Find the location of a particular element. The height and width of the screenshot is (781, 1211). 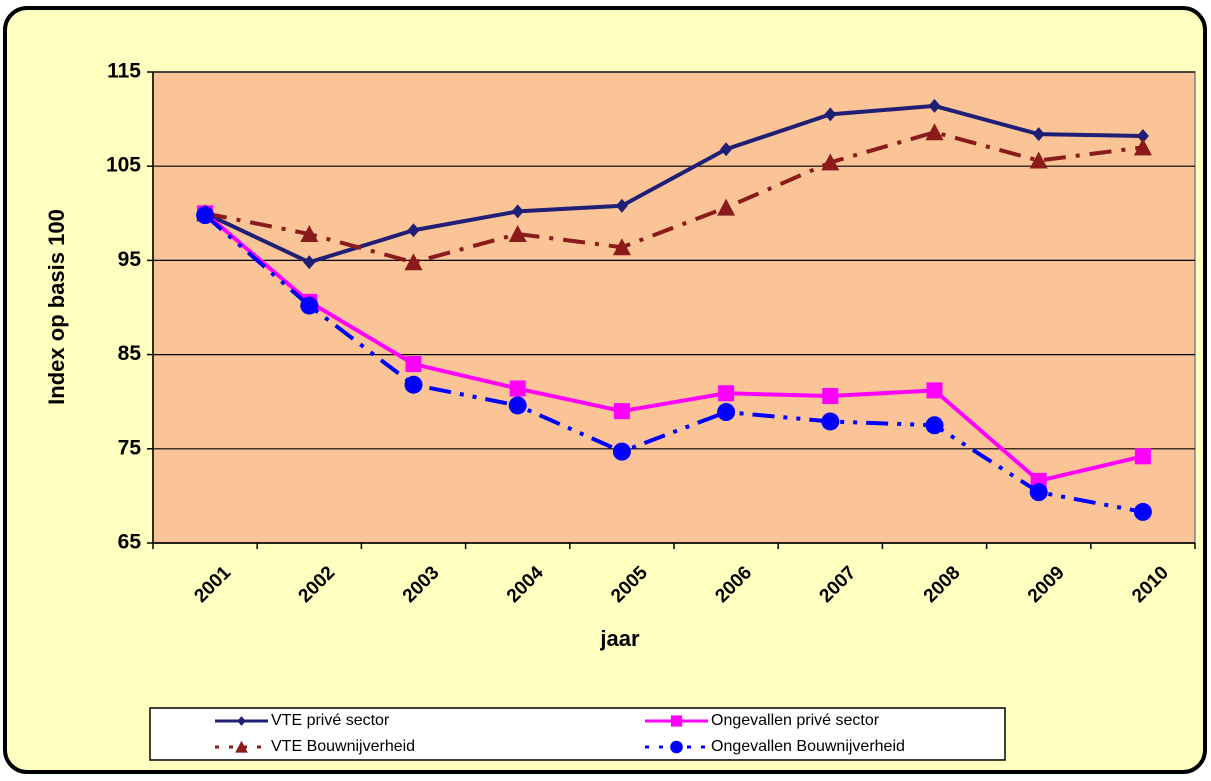

legend-label: VTE privé sector is located at coordinates (330, 720).